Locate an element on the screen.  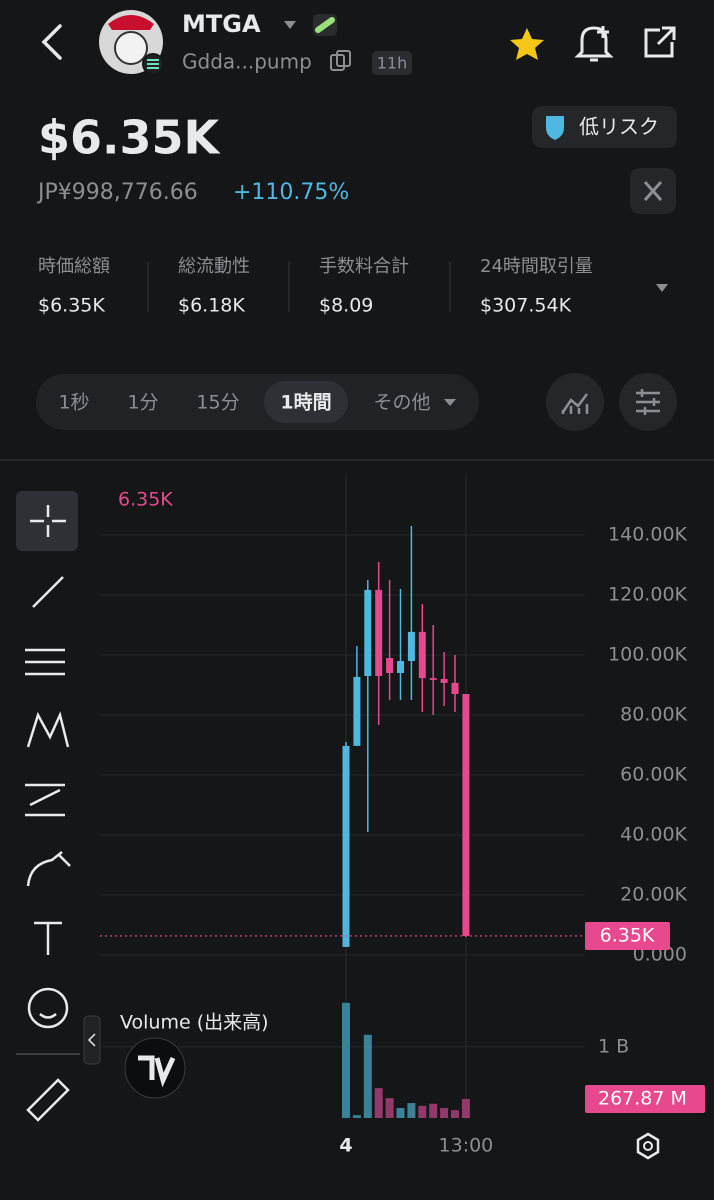
tradingview-logo is located at coordinates (155, 1068).